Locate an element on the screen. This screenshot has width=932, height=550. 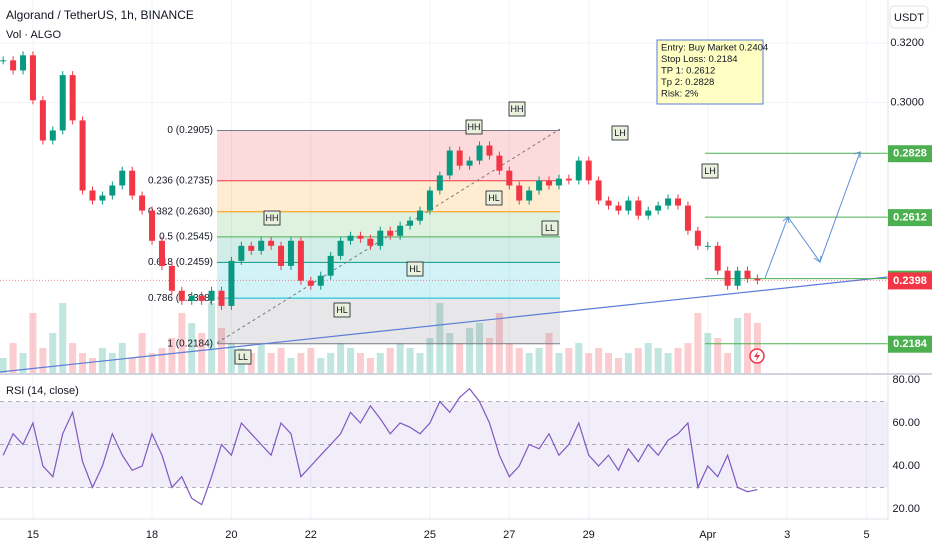
x-tick-label: 29 is located at coordinates (589, 535).